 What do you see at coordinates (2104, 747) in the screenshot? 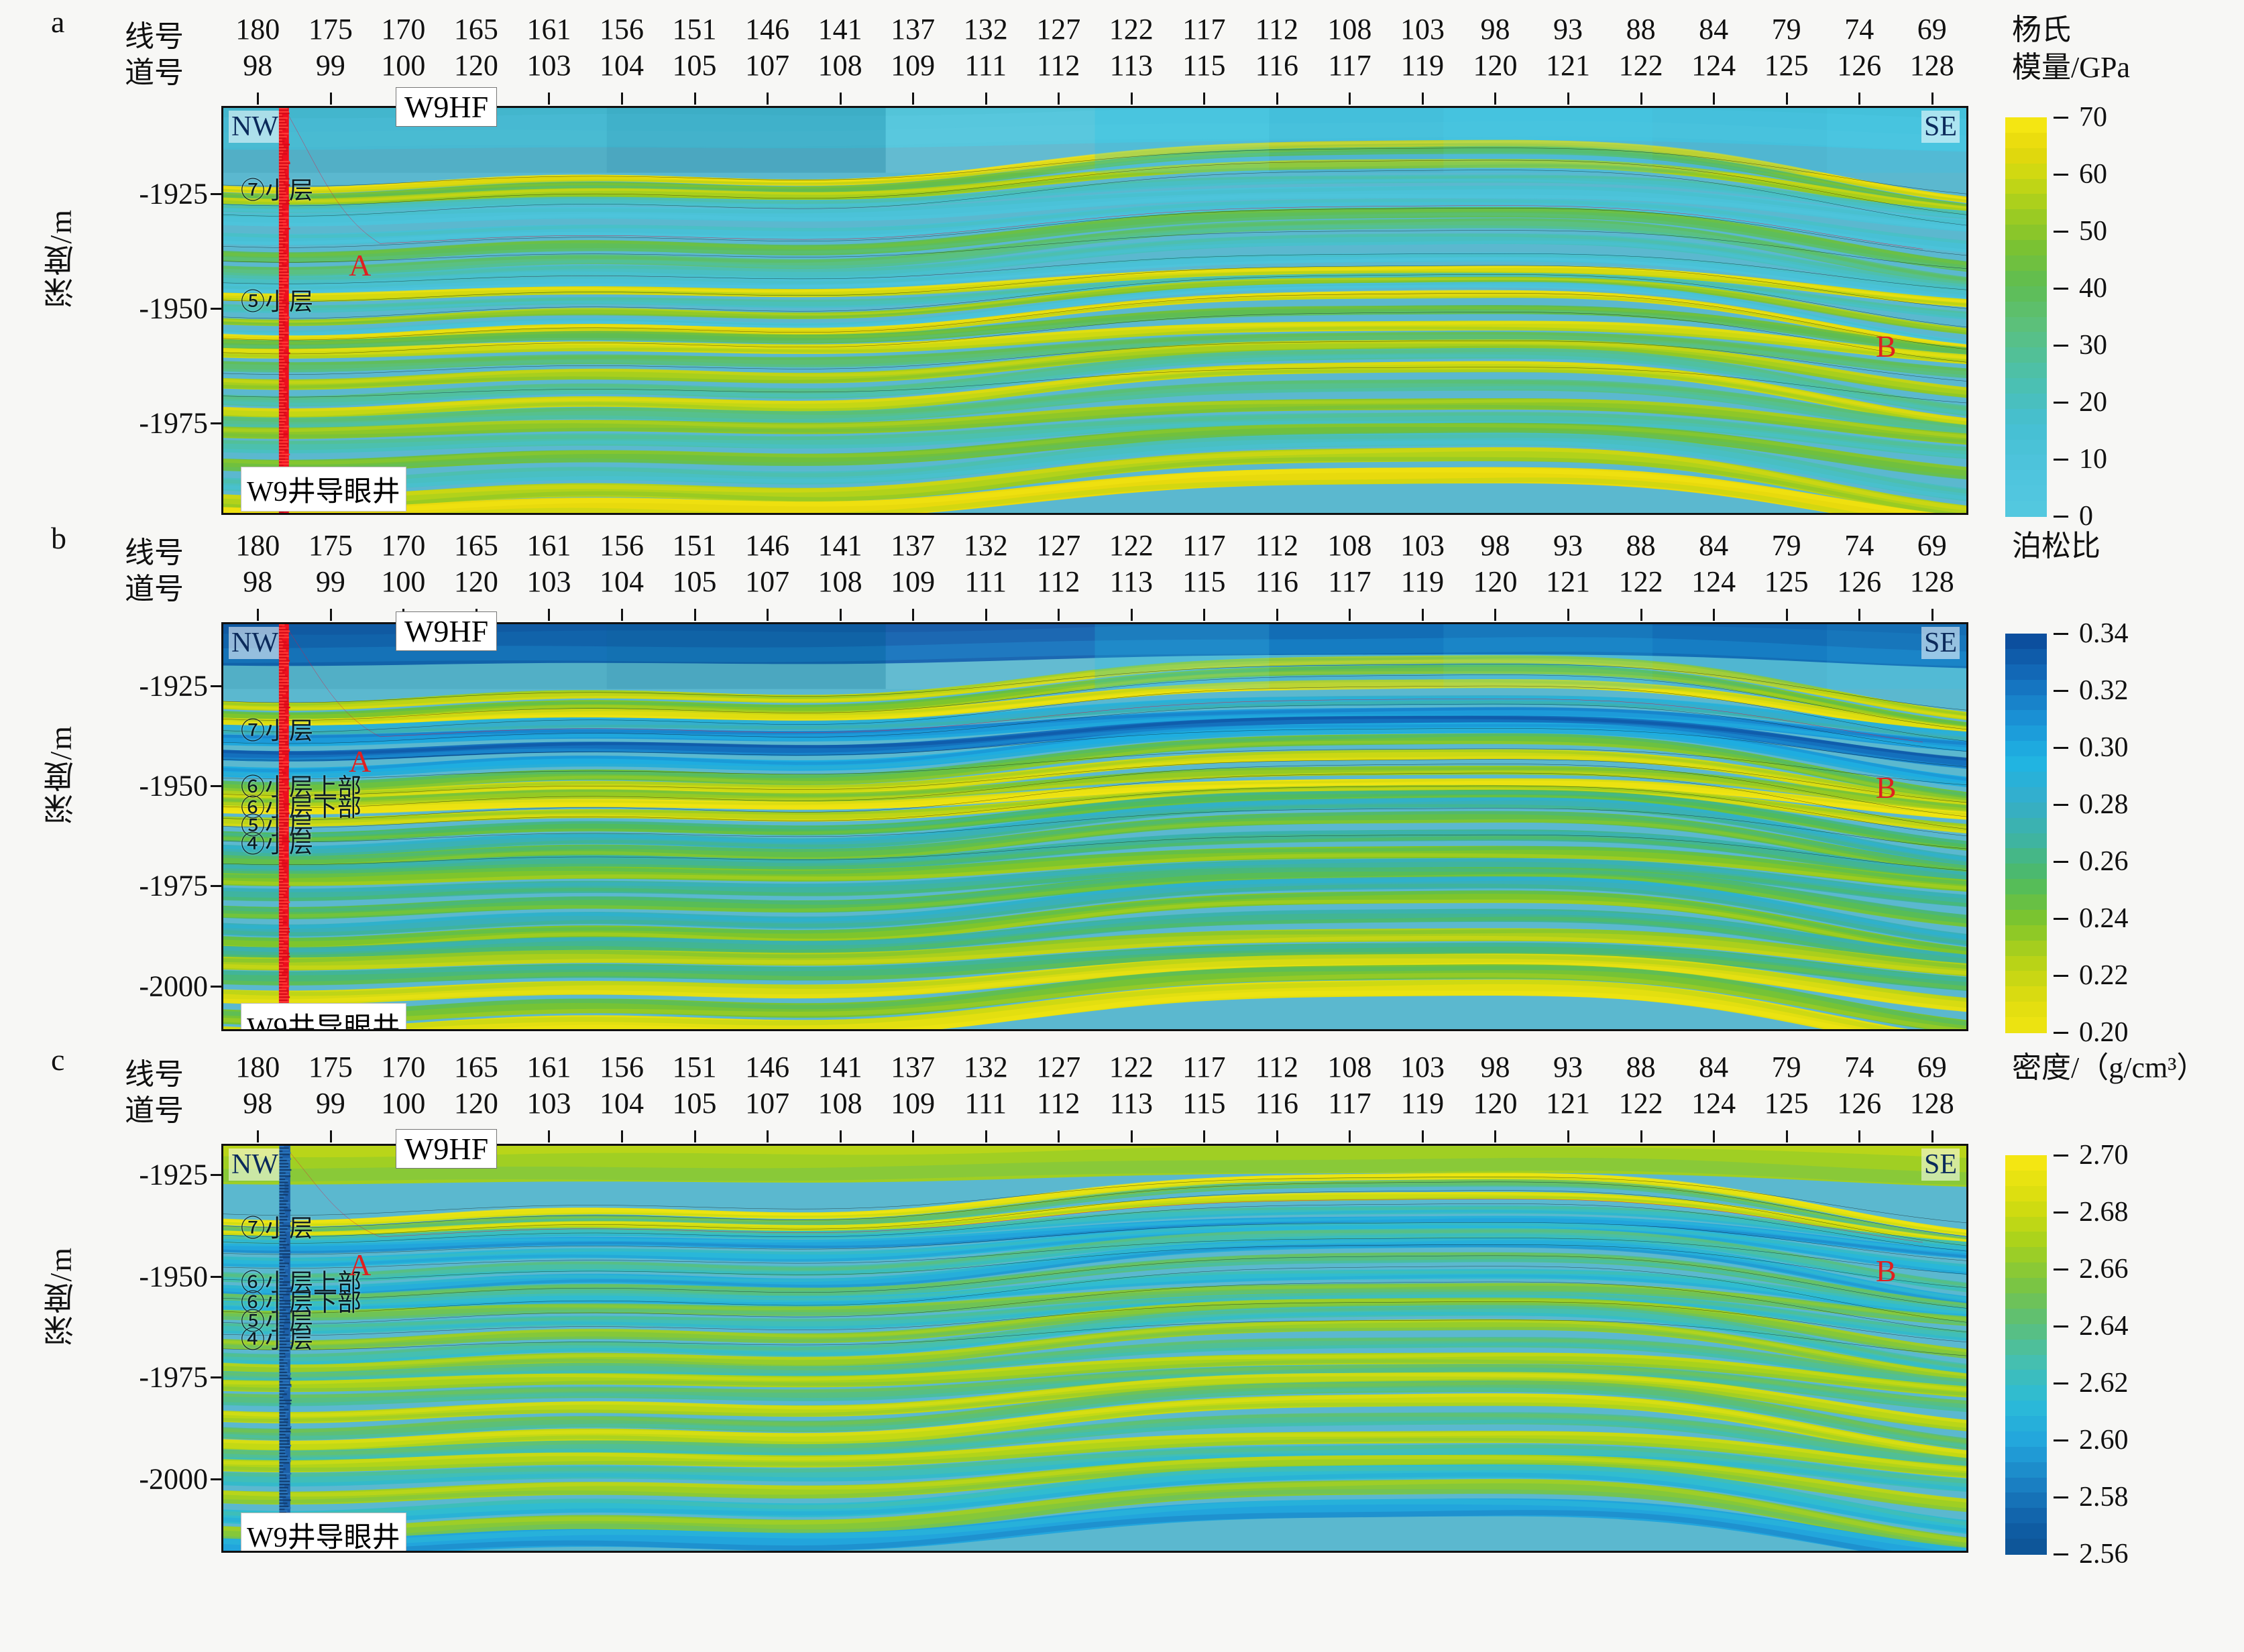
I see `colorbar-tick-label: 0.30` at bounding box center [2104, 747].